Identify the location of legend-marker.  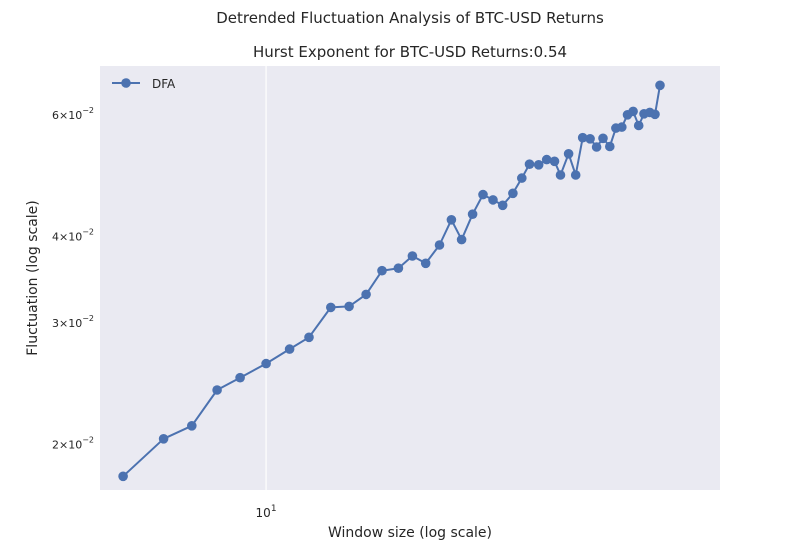
(126, 83).